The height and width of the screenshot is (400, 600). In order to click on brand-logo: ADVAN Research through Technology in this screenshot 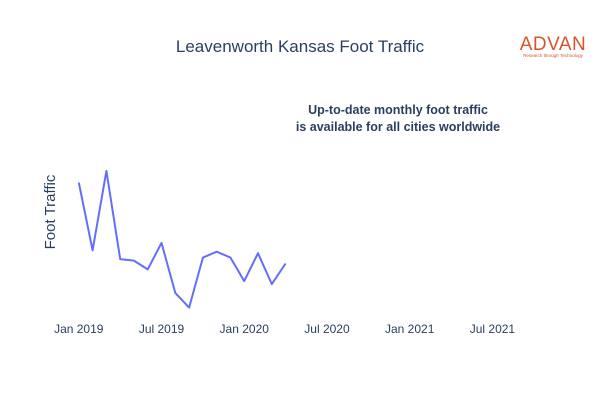, I will do `click(553, 46)`.